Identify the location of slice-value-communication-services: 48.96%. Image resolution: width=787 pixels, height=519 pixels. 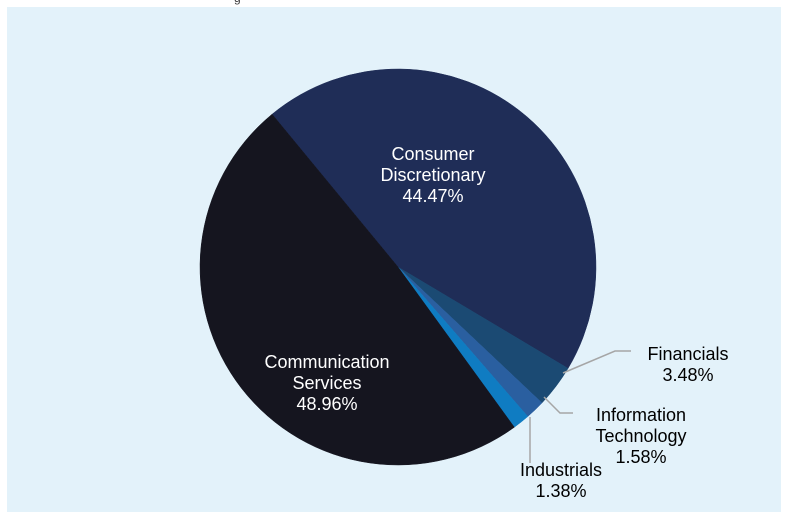
(326, 404).